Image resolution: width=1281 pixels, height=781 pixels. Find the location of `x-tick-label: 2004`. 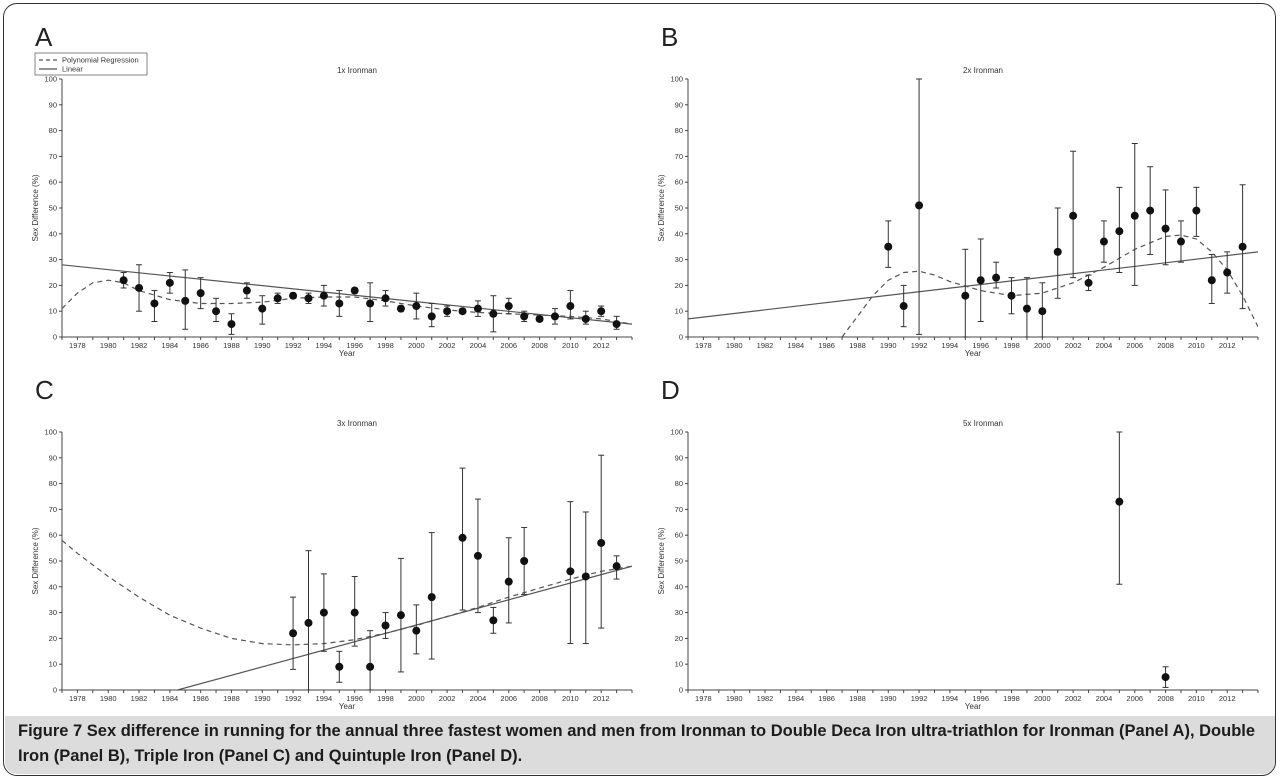

x-tick-label: 2004 is located at coordinates (478, 698).